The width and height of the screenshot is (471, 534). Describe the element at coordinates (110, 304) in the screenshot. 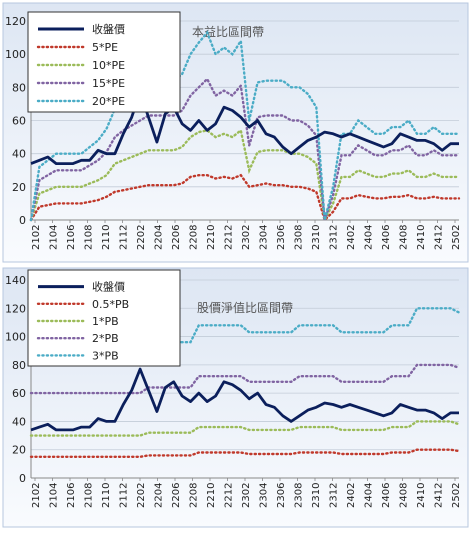

I see `legend-label: 0.5*PB` at that location.